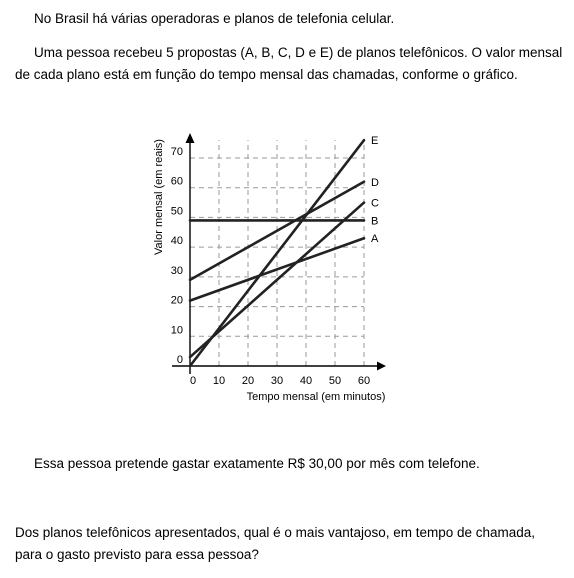 The image size is (574, 578). I want to click on series-label-e: E, so click(374, 141).